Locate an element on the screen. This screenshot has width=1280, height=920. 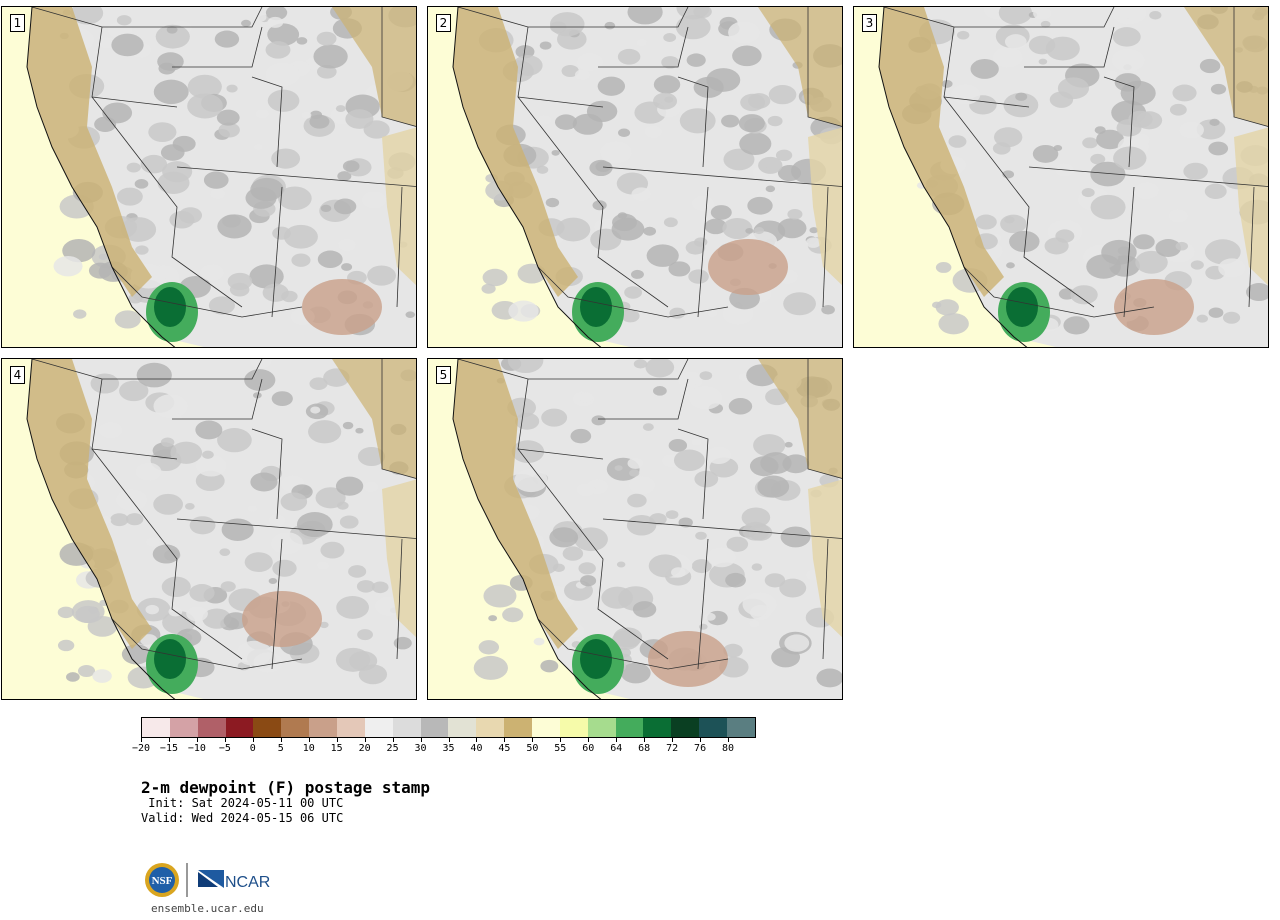
colorbar-tick-label: 30 is located at coordinates (420, 748).